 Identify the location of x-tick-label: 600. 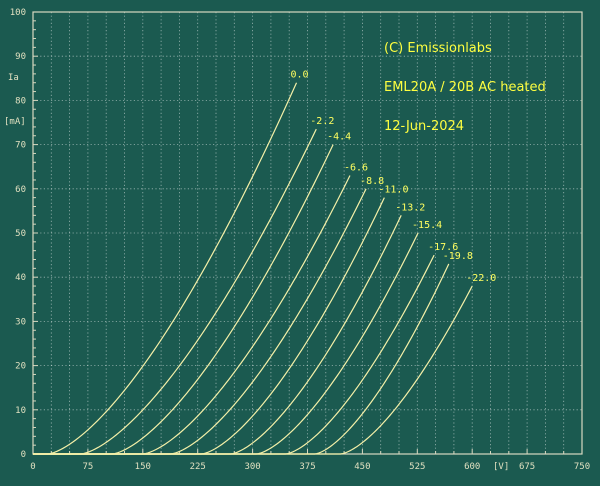
(472, 467).